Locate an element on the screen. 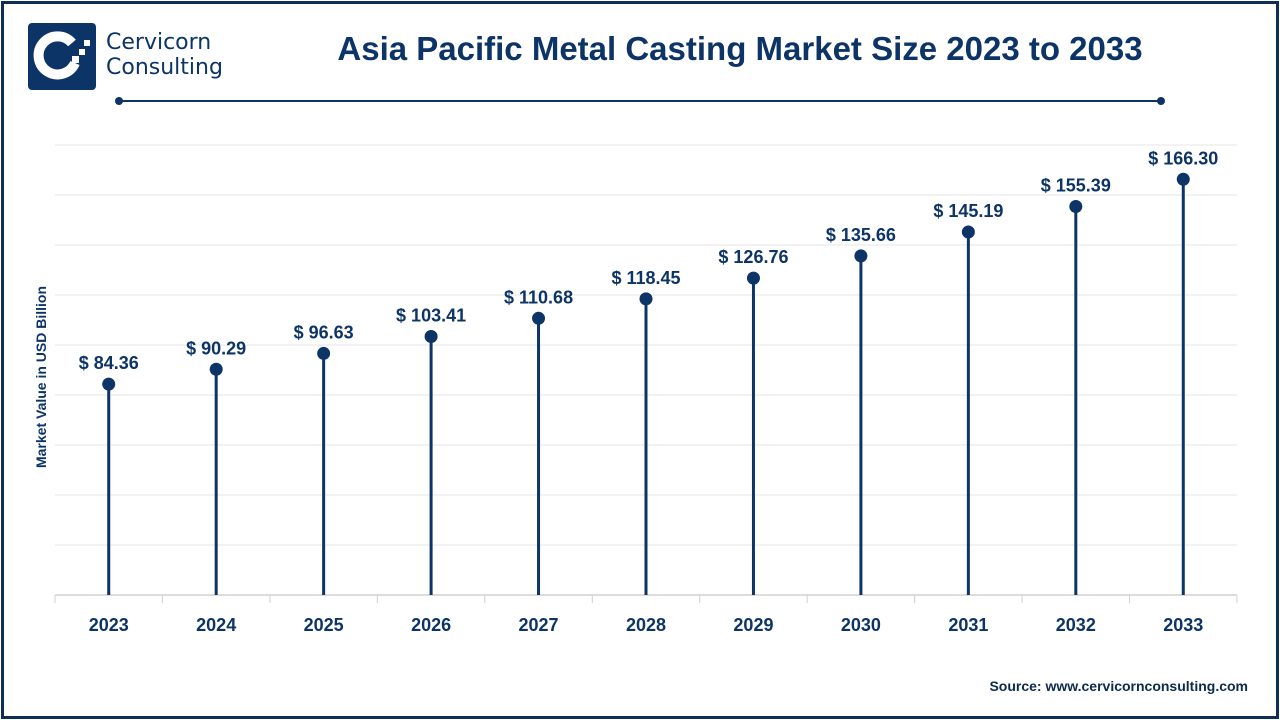  data-label: $ 166.30 is located at coordinates (1183, 158).